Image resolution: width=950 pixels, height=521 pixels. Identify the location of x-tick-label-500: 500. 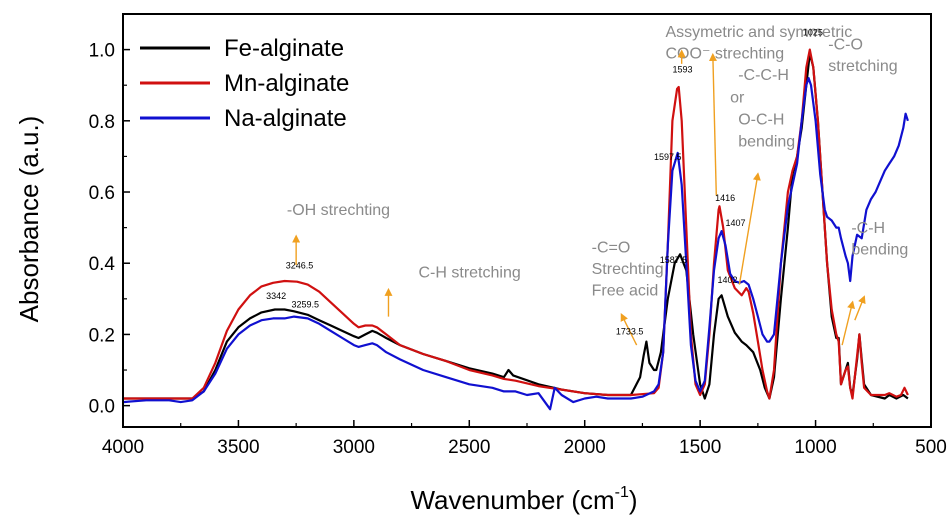
(931, 447).